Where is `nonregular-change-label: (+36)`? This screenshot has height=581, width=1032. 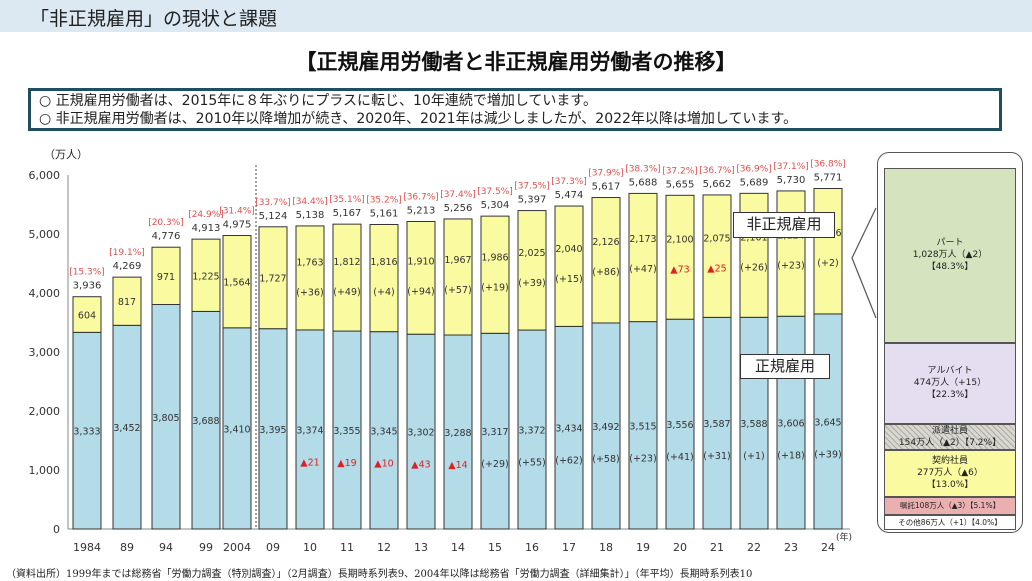 nonregular-change-label: (+36) is located at coordinates (309, 292).